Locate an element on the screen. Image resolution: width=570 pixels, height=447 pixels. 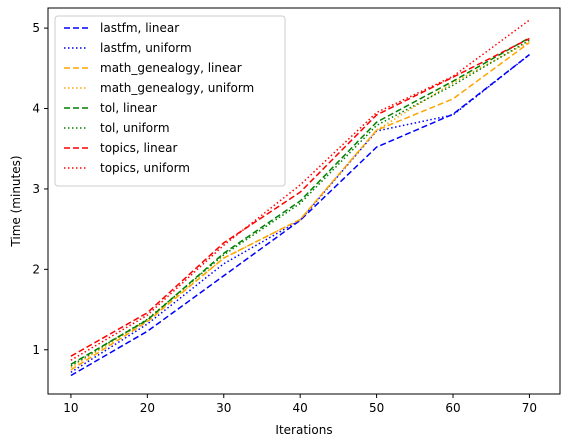
legend-entry-3: math_genealogy, uniform is located at coordinates (159, 88).